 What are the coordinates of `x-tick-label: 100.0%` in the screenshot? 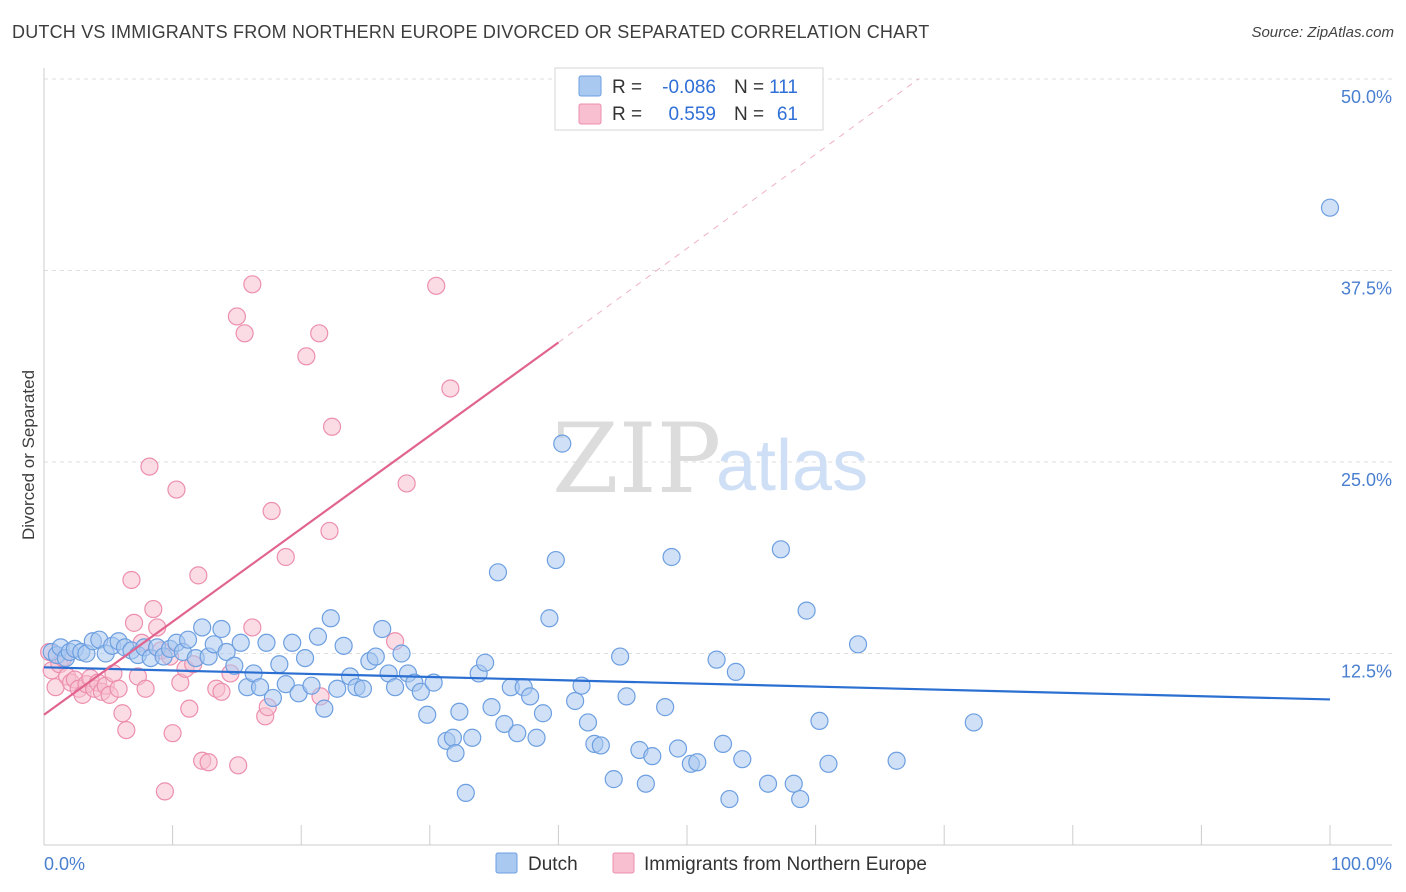 It's located at (1361, 864).